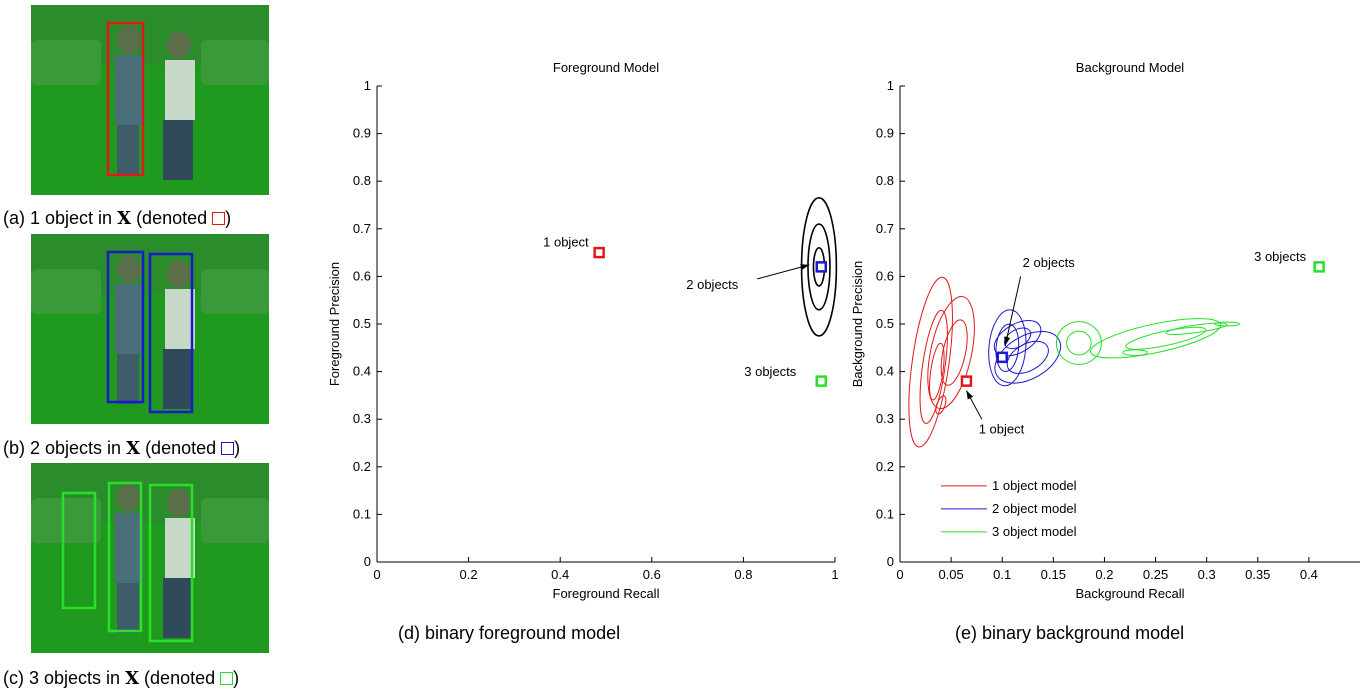 This screenshot has height=693, width=1372. What do you see at coordinates (219, 218) in the screenshot?
I see `red-square-icon` at bounding box center [219, 218].